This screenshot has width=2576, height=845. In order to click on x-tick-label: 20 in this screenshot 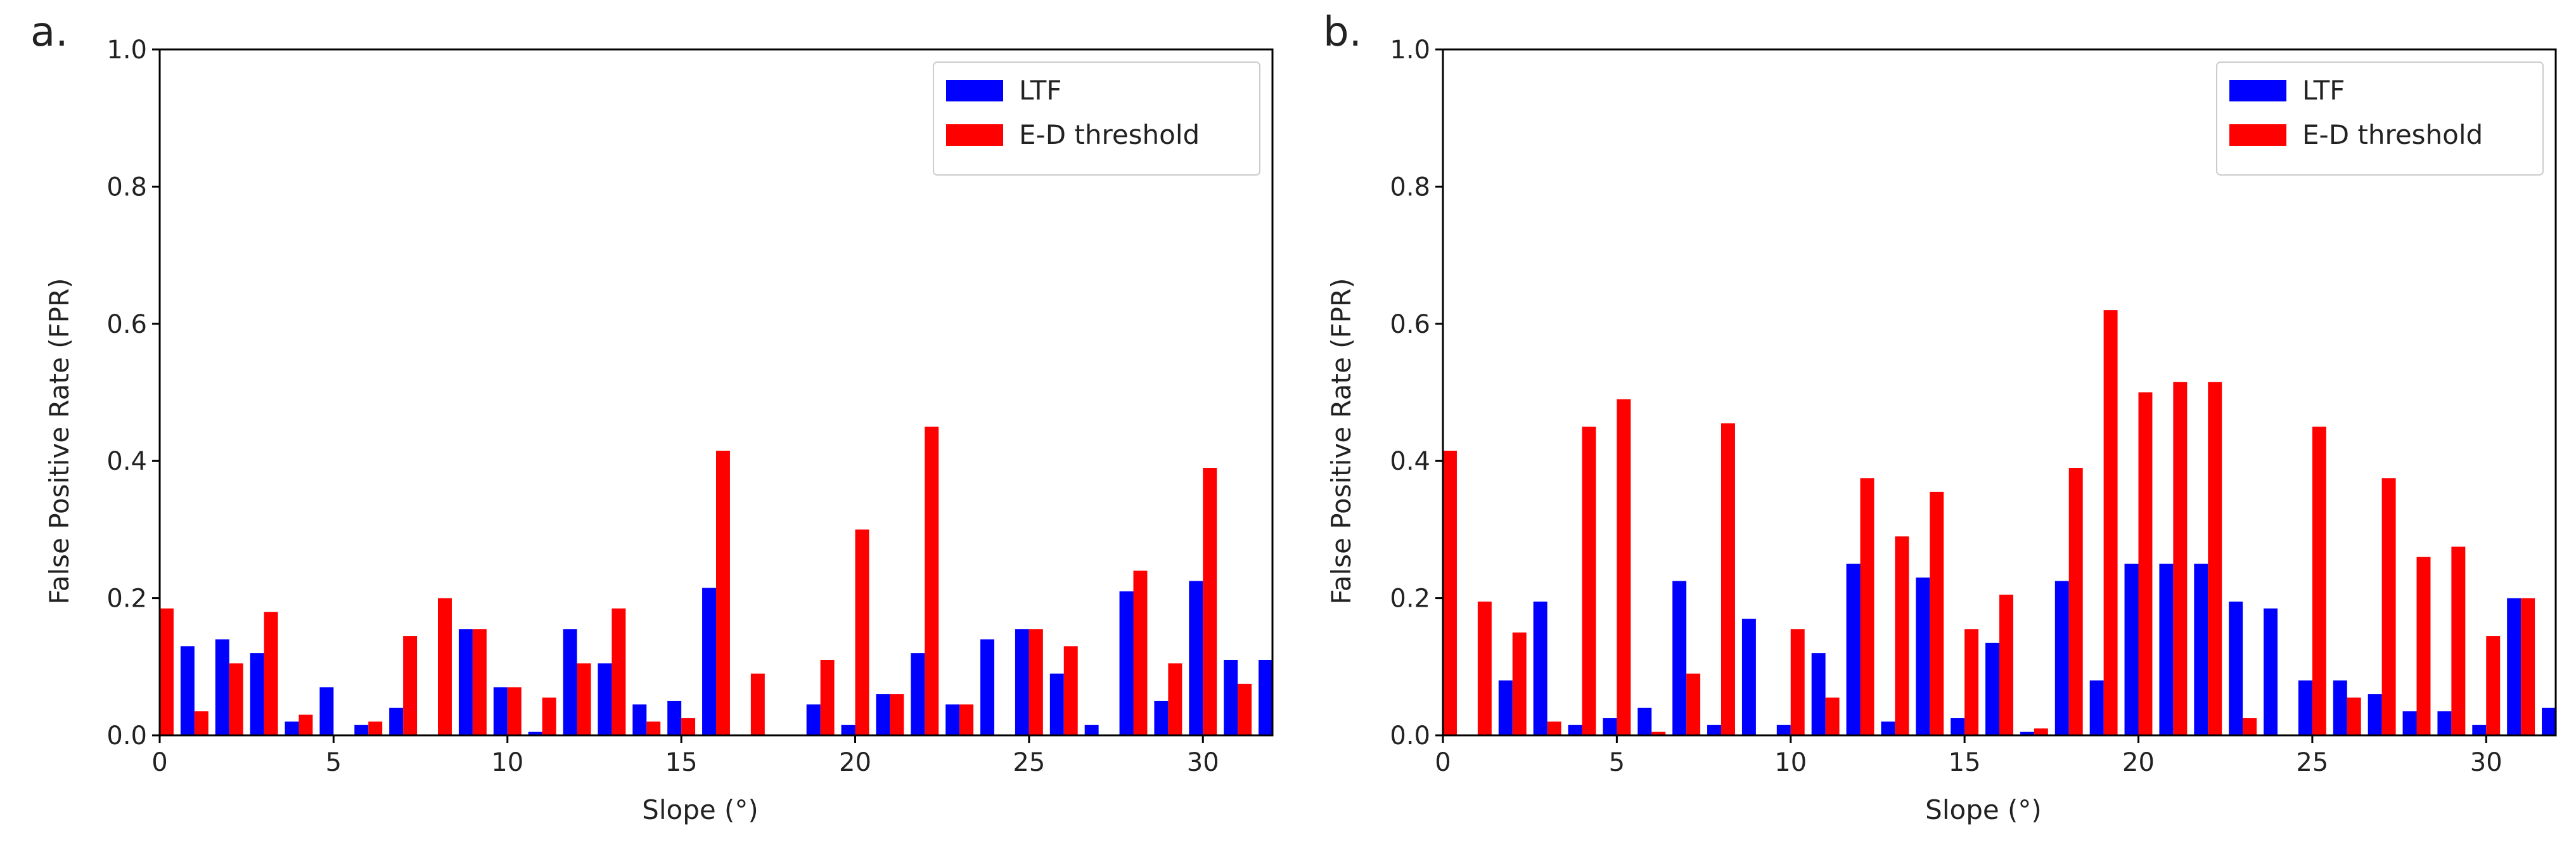, I will do `click(855, 762)`.